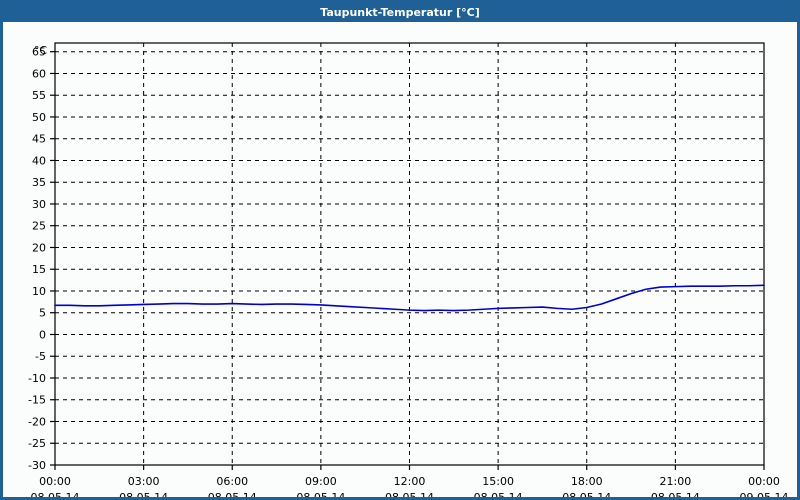 The image size is (800, 500). What do you see at coordinates (410, 481) in the screenshot?
I see `x-tick-label-time: 12:00` at bounding box center [410, 481].